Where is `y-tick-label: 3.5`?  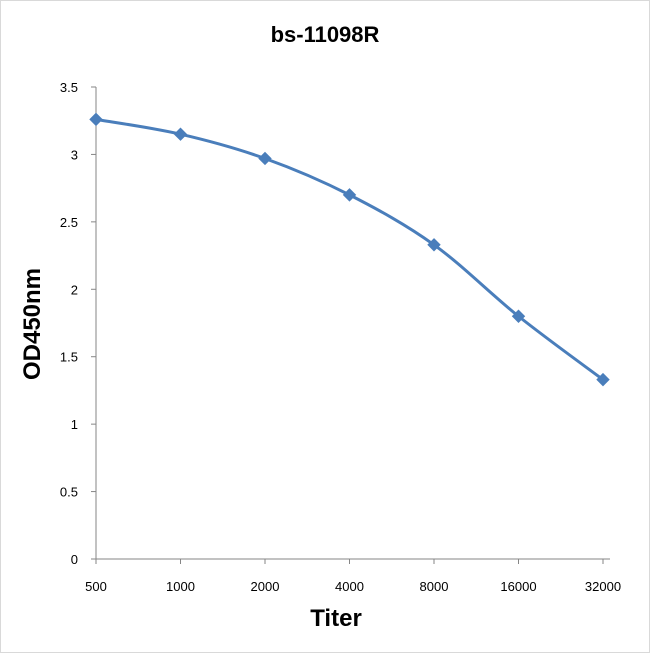 y-tick-label: 3.5 is located at coordinates (69, 87).